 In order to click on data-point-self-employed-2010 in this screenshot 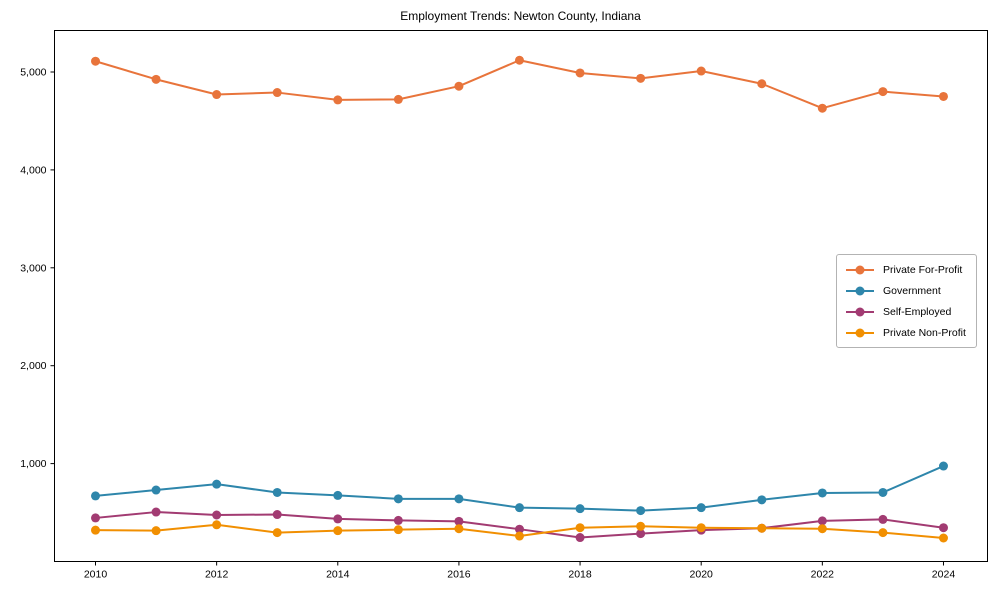, I will do `click(95, 518)`.